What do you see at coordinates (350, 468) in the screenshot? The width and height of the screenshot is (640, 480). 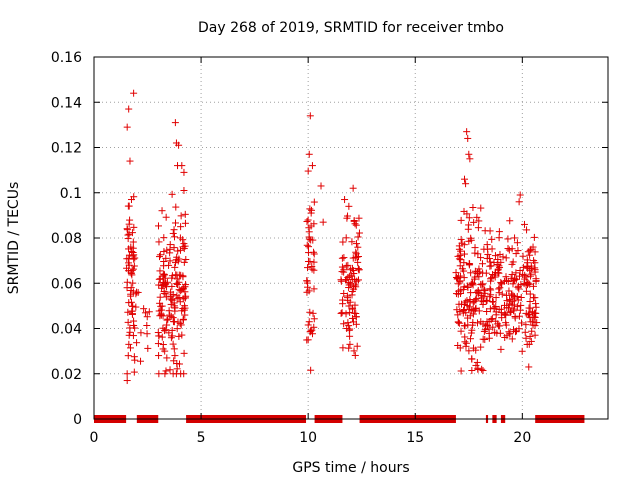 I see `x-axis-label: GPS time / hours` at bounding box center [350, 468].